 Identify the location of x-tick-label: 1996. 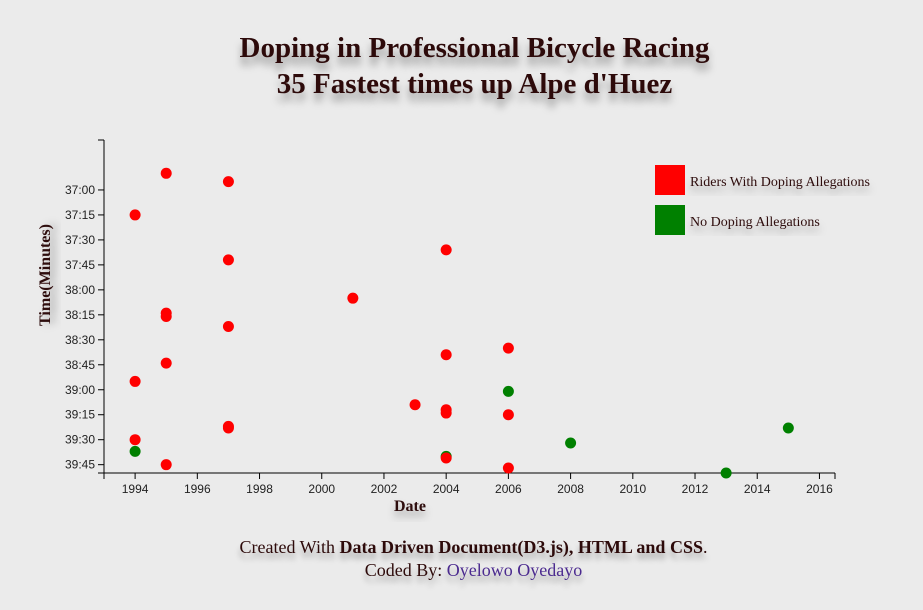
(197, 489).